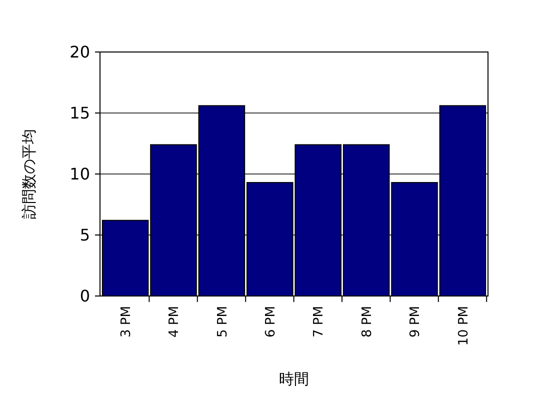 This screenshot has width=548, height=398. I want to click on y-tick-label: 0, so click(85, 296).